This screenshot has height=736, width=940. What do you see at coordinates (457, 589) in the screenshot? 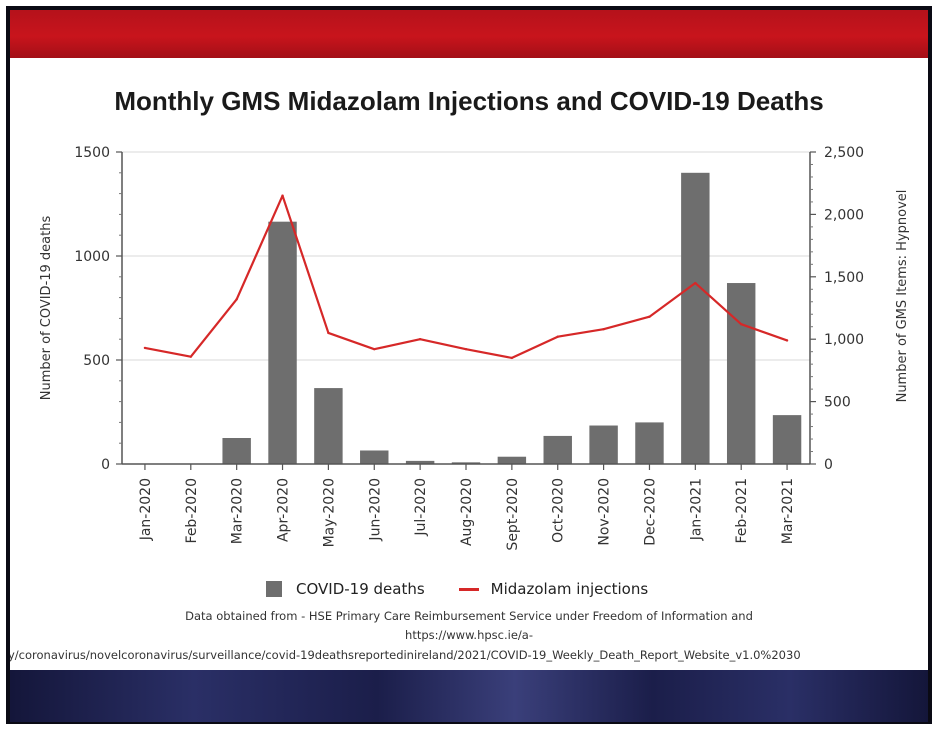
I see `legend: COVID-19 deaths Midazolam injections` at bounding box center [457, 589].